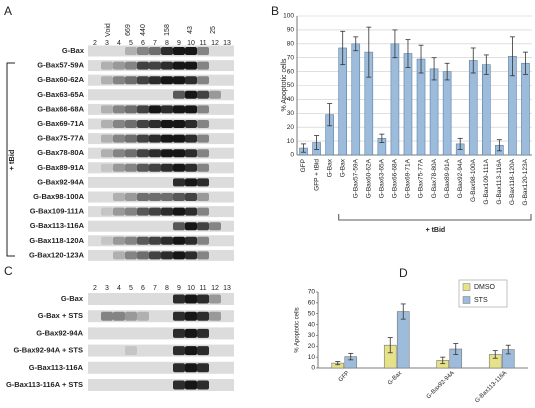  What do you see at coordinates (72, 298) in the screenshot?
I see `row-label: G-Bax` at bounding box center [72, 298].